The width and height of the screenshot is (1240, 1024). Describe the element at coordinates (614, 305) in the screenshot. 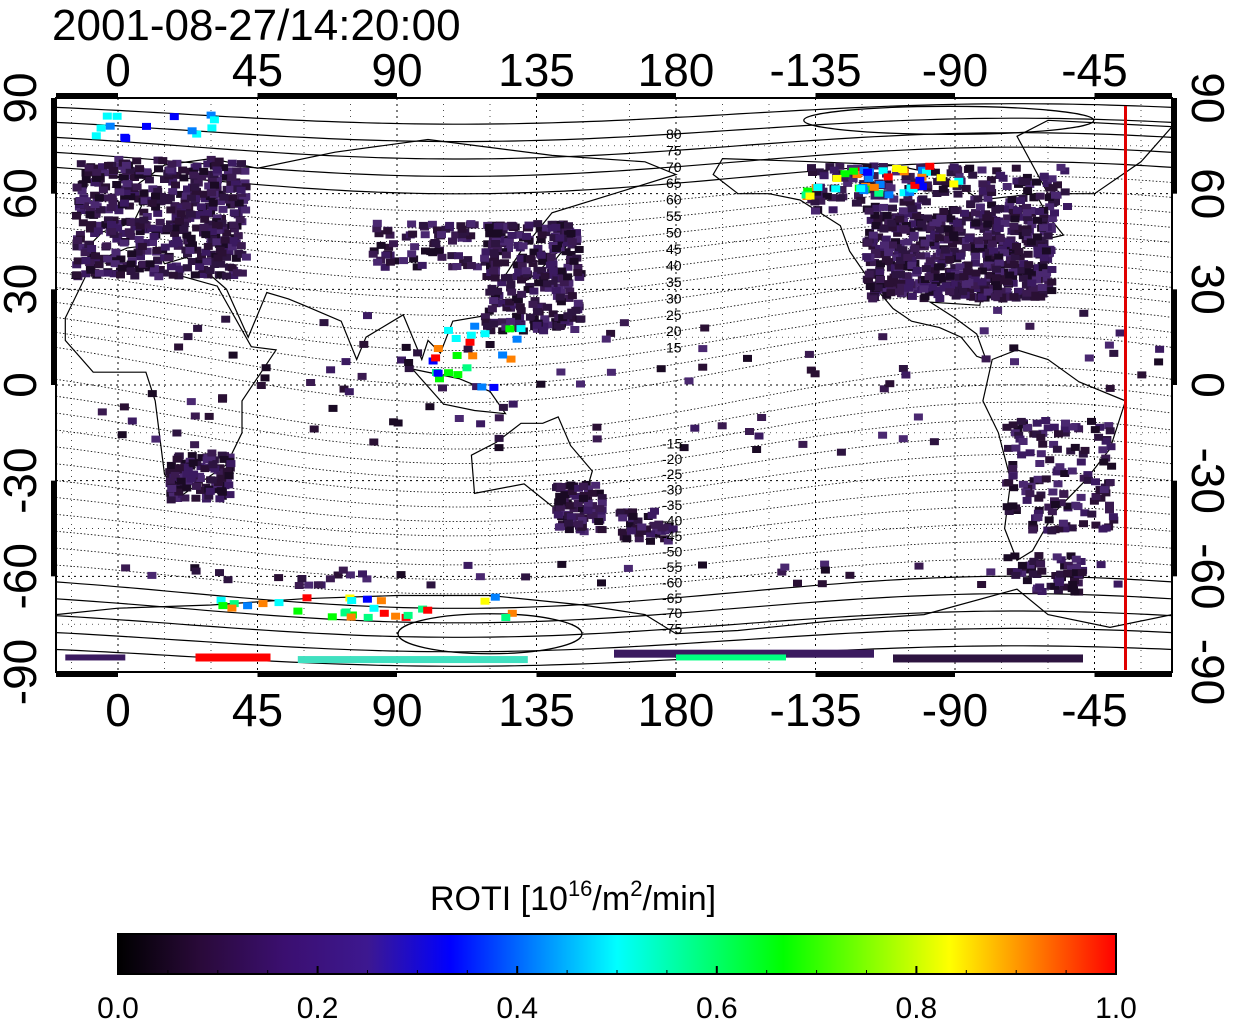

I see `mlat-contour` at that location.